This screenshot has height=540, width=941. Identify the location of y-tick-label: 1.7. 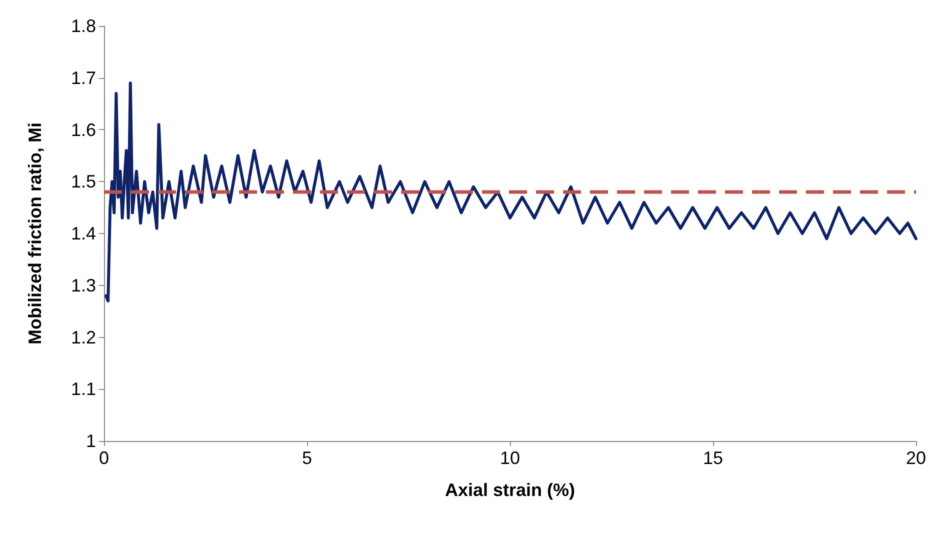
(83, 78).